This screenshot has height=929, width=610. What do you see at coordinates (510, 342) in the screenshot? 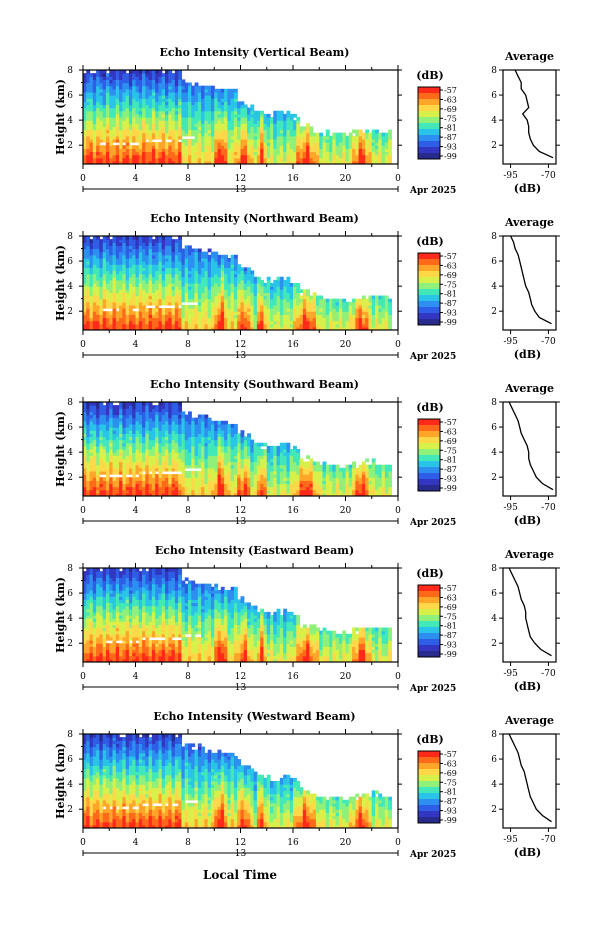
I see `average-x-tick-label: -95` at bounding box center [510, 342].